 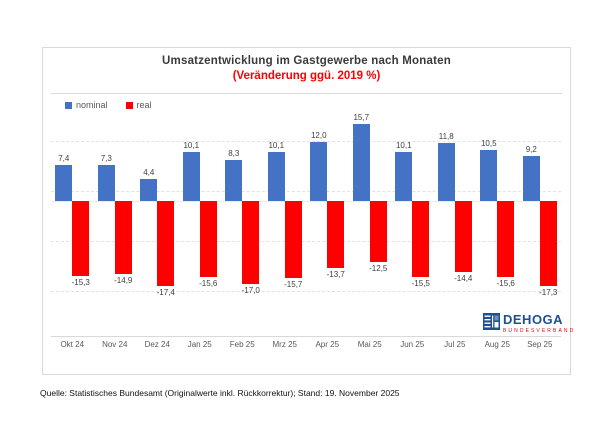 What do you see at coordinates (106, 159) in the screenshot?
I see `bar-label-nominal: 7,3` at bounding box center [106, 159].